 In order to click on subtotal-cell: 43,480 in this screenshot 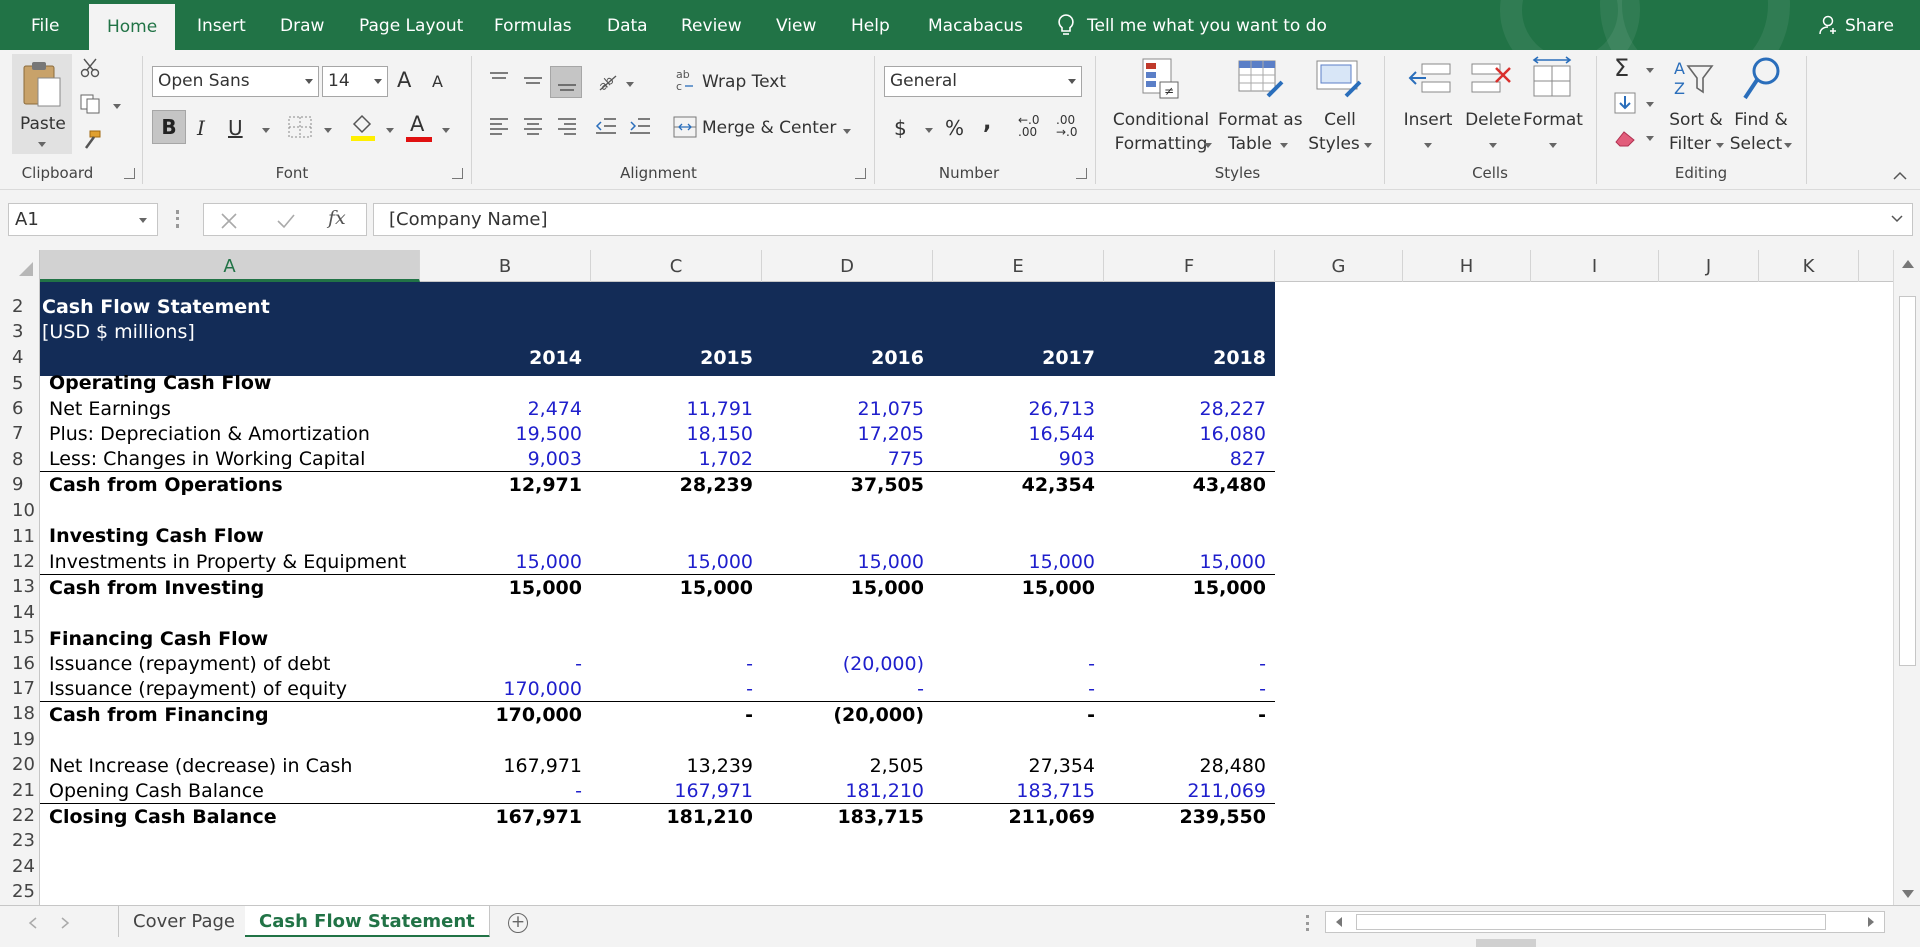, I will do `click(1229, 485)`.